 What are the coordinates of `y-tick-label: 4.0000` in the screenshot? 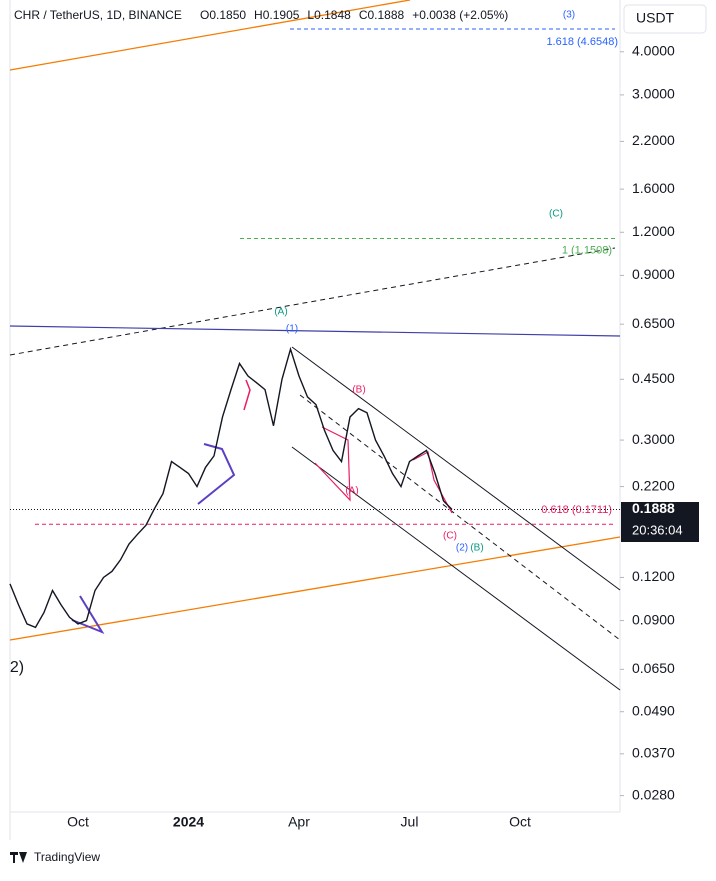 It's located at (653, 50).